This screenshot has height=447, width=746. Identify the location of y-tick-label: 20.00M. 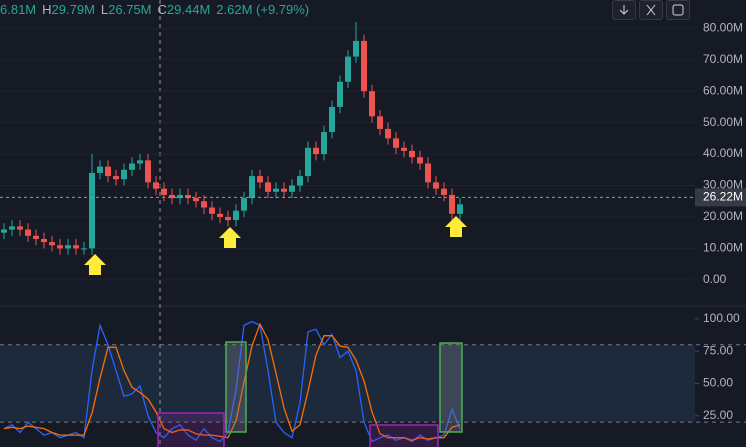
(723, 216).